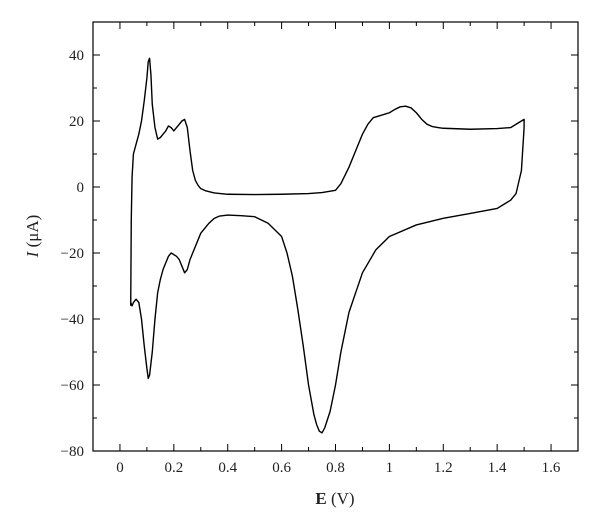 The width and height of the screenshot is (600, 532). Describe the element at coordinates (120, 468) in the screenshot. I see `x-tick-label: 0` at that location.